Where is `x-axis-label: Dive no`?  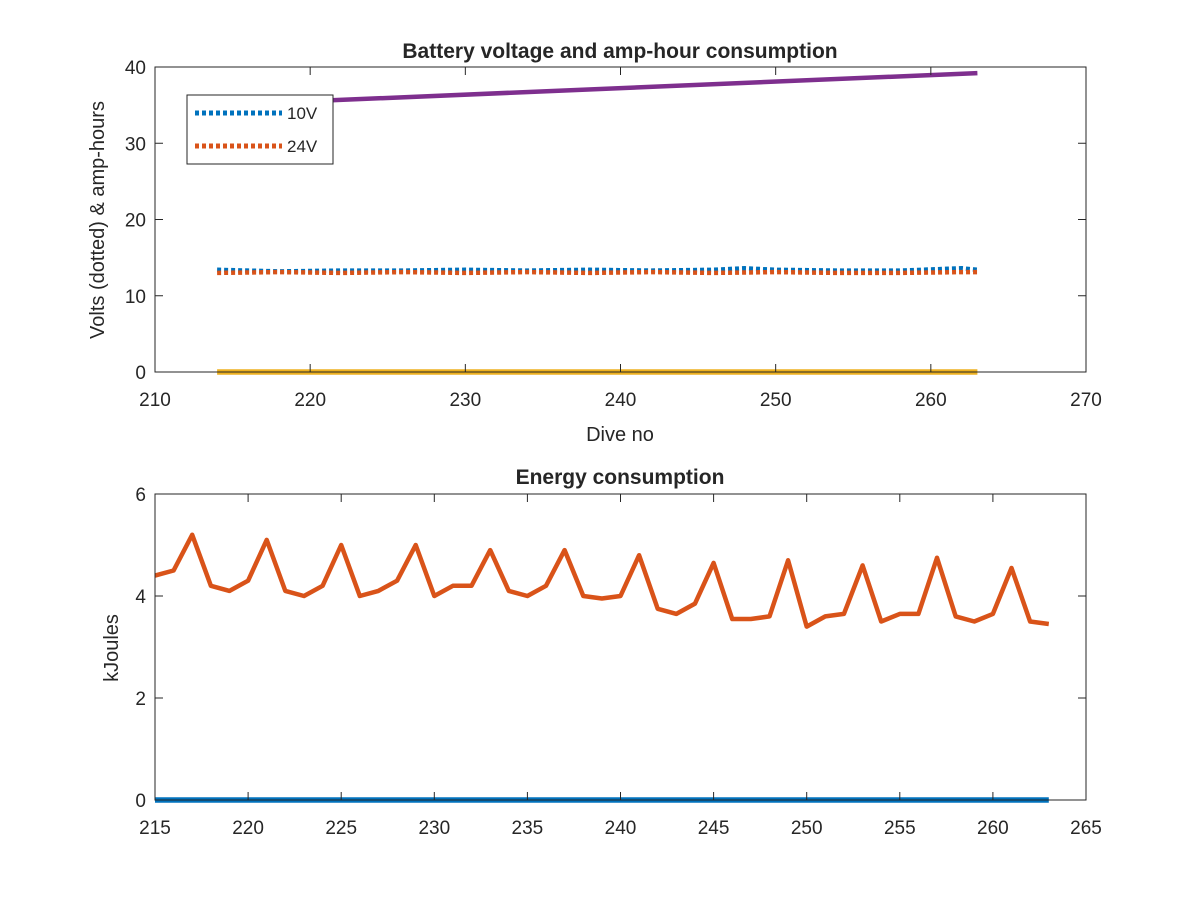
x-axis-label: Dive no is located at coordinates (620, 435).